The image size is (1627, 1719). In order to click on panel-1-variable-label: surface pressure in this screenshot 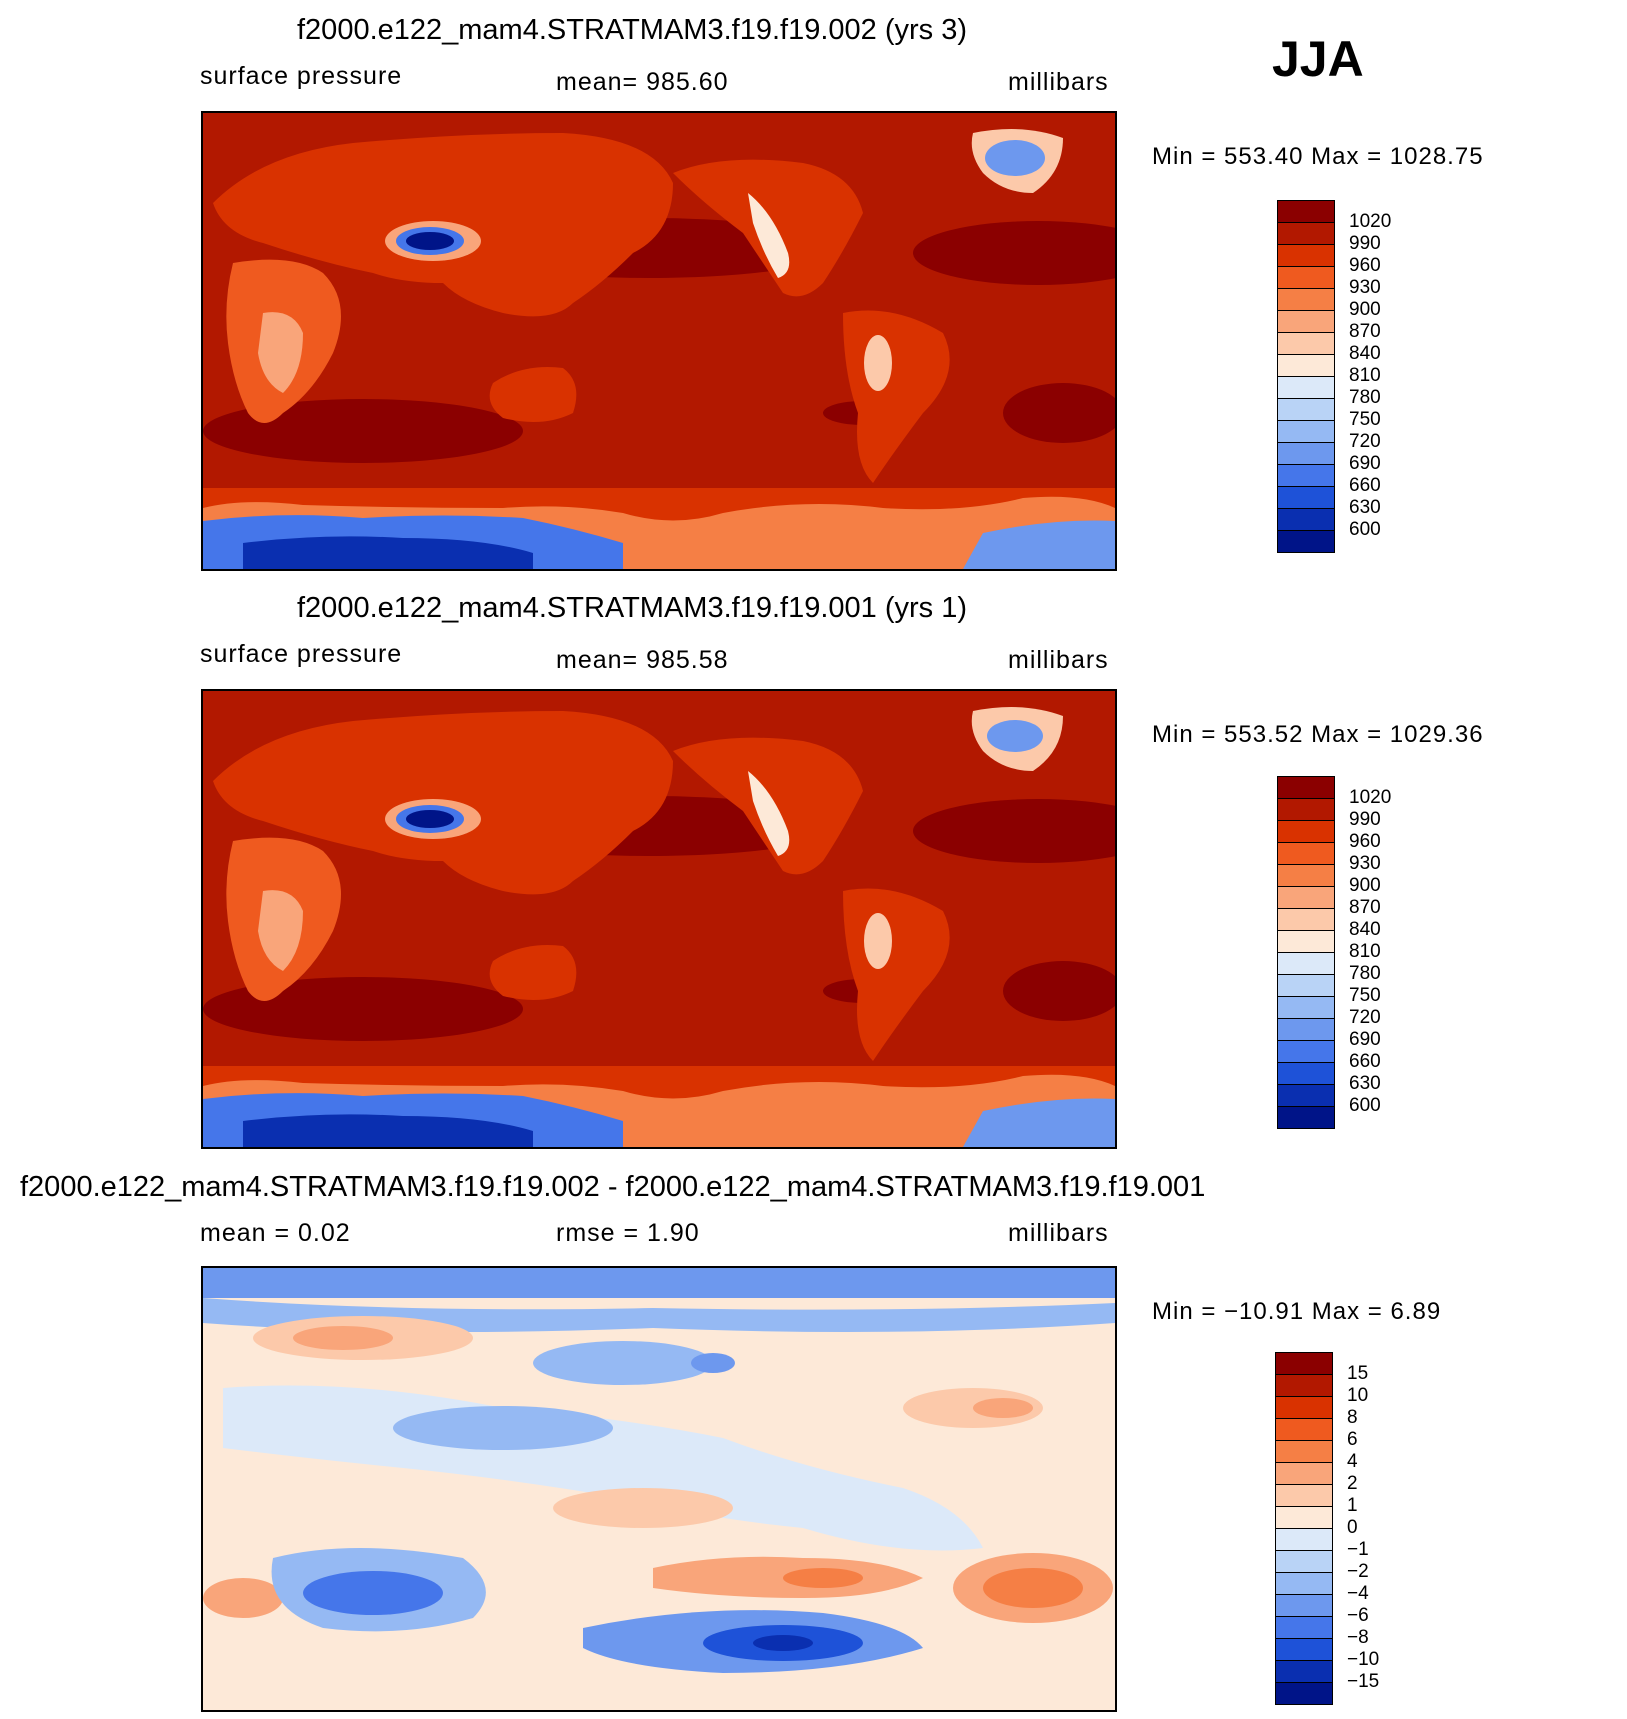, I will do `click(301, 76)`.